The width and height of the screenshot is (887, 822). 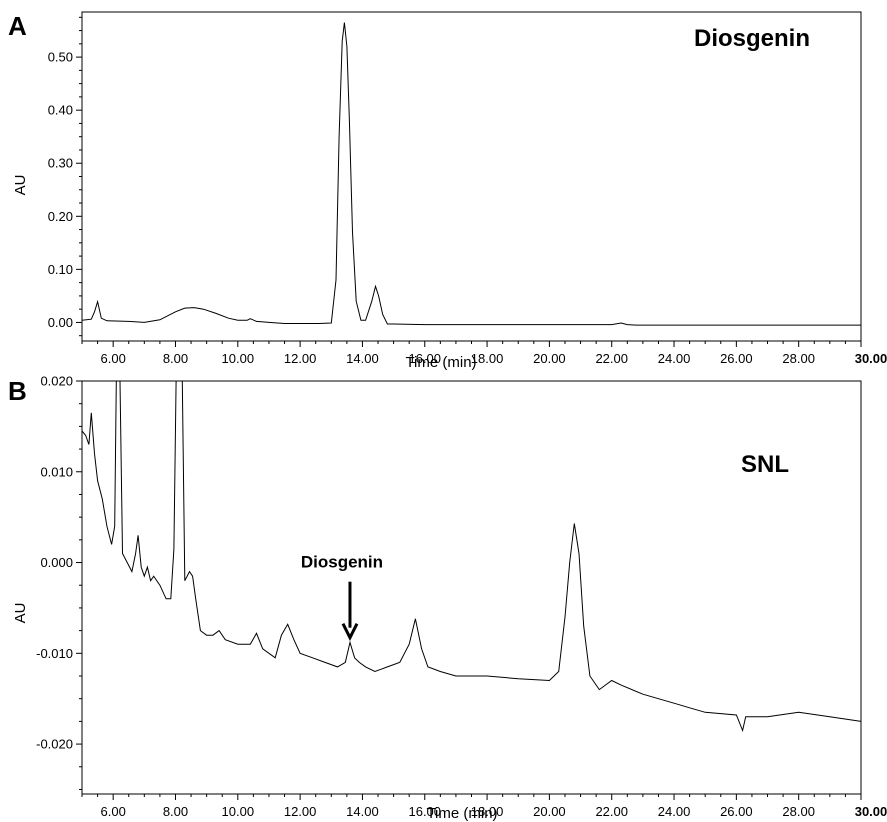 What do you see at coordinates (765, 464) in the screenshot?
I see `panel-b-title: SNL` at bounding box center [765, 464].